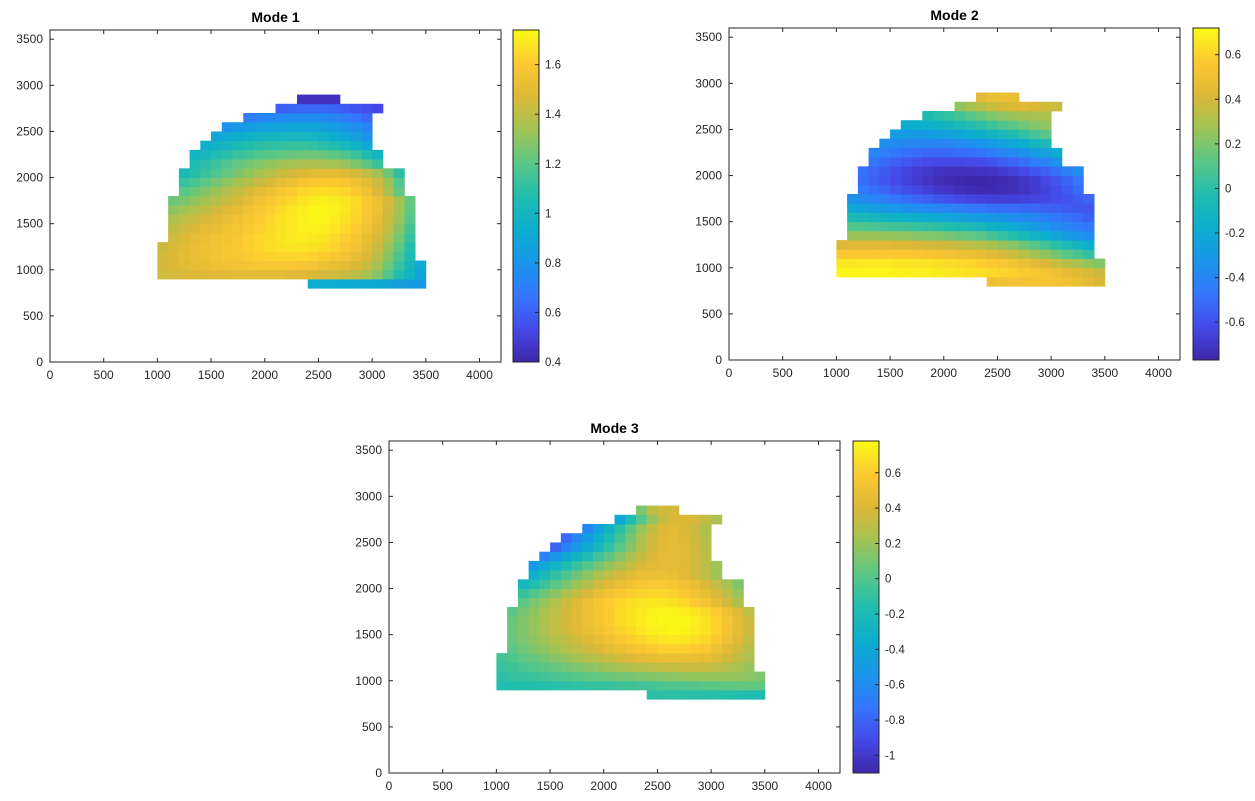 This screenshot has width=1255, height=801. What do you see at coordinates (895, 721) in the screenshot?
I see `colorbar-tick-label: -0.8` at bounding box center [895, 721].